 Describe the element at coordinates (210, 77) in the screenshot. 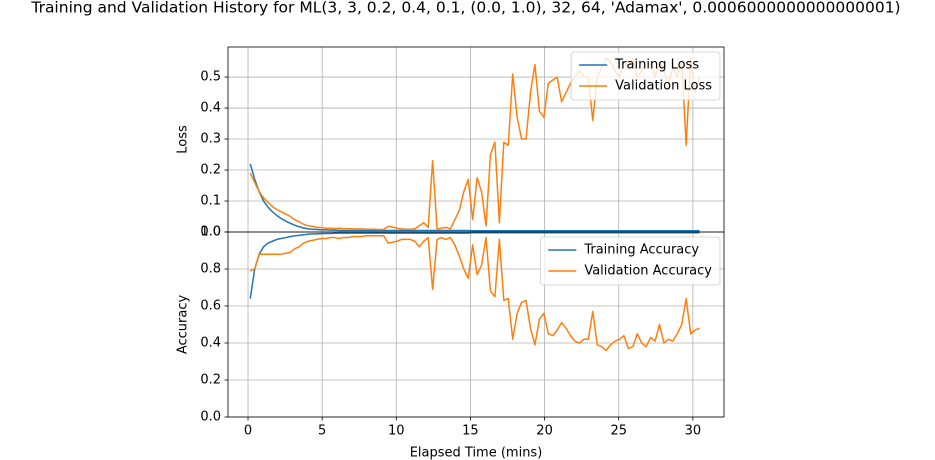

I see `y-tick-label: 0.5` at that location.